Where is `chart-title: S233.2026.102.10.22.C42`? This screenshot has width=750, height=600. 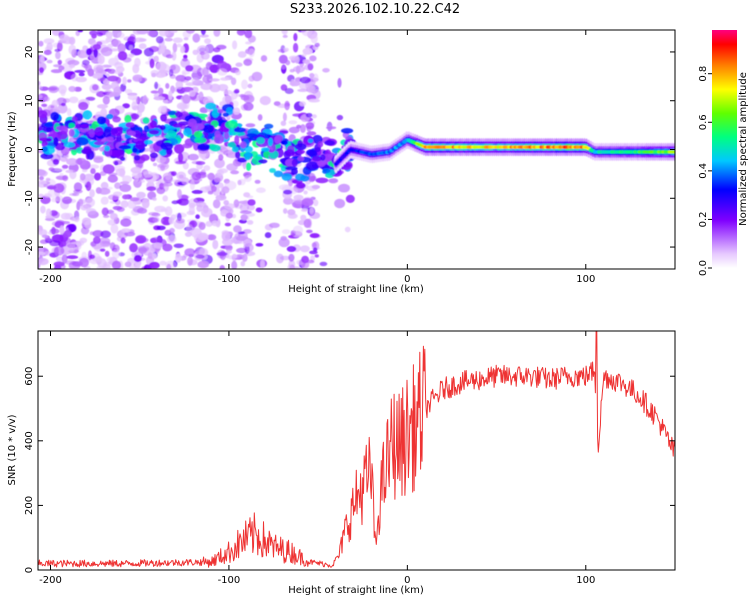
chart-title: S233.2026.102.10.22.C42 is located at coordinates (375, 9).